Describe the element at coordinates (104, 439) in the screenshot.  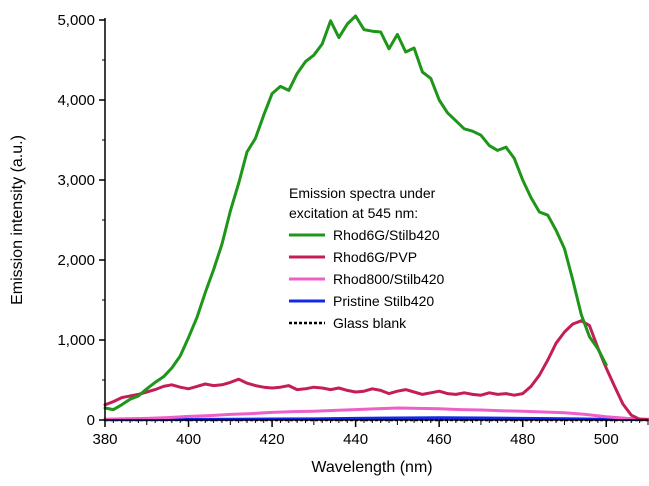
I see `x-tick-label: 380` at that location.